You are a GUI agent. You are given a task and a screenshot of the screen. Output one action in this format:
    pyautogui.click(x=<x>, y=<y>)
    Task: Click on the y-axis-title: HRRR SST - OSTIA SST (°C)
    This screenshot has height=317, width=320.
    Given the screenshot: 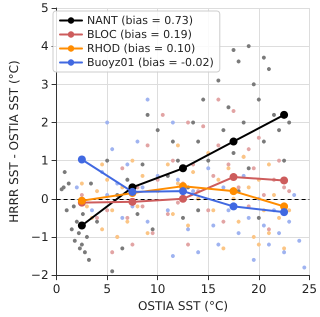 What is the action you would take?
    pyautogui.click(x=14, y=141)
    